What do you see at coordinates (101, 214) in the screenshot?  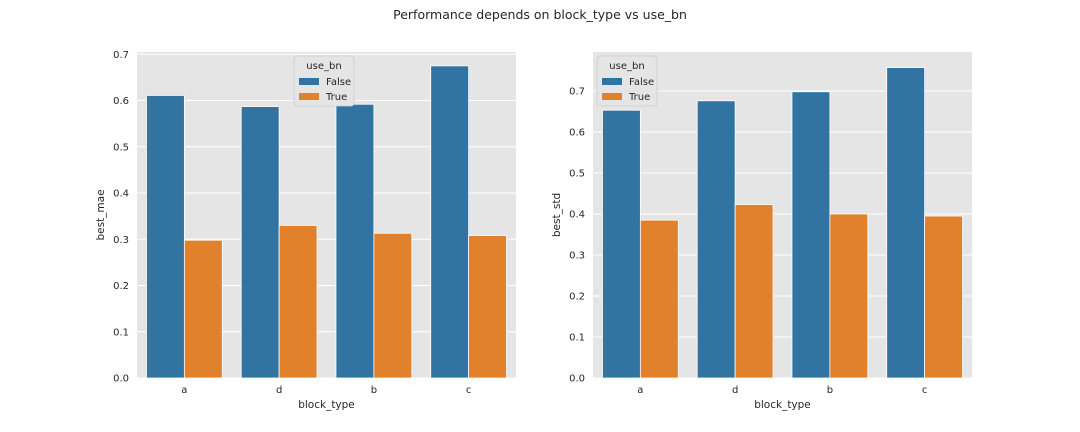 I see `y-axis-label: best_mae` at bounding box center [101, 214].